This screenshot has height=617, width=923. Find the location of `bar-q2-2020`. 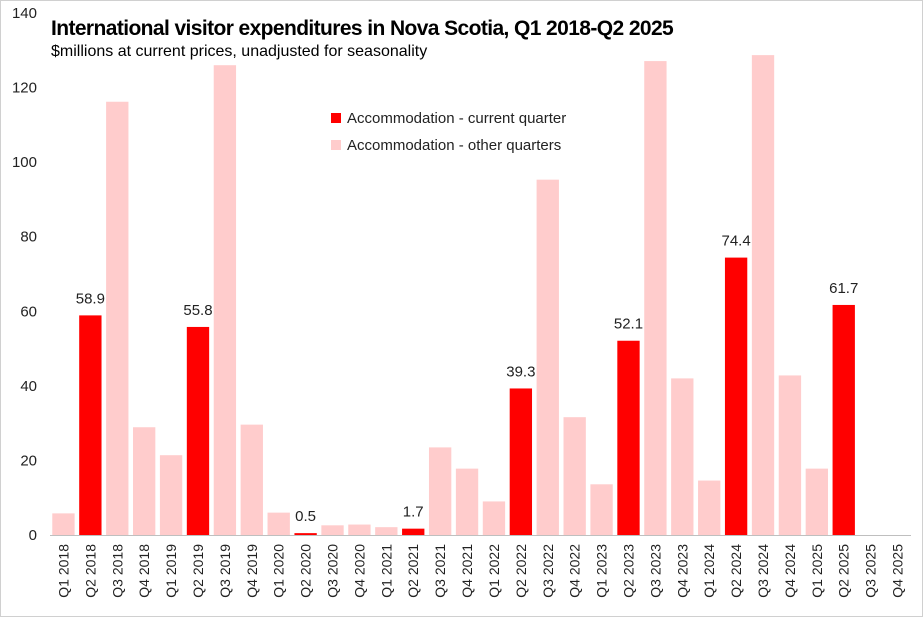

bar-q2-2020 is located at coordinates (305, 534).